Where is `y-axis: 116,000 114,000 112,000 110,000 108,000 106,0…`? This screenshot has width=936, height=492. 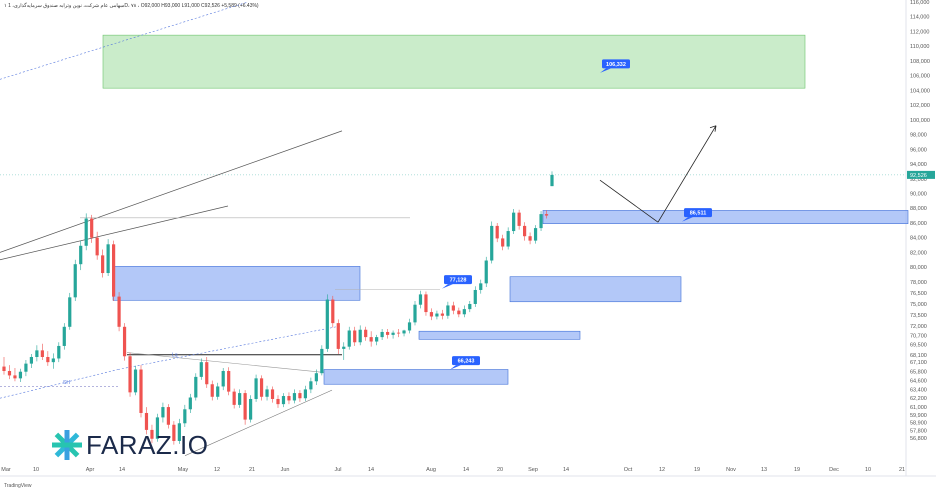 y-axis: 116,000 114,000 112,000 110,000 108,000 106,0… is located at coordinates (921, 221).